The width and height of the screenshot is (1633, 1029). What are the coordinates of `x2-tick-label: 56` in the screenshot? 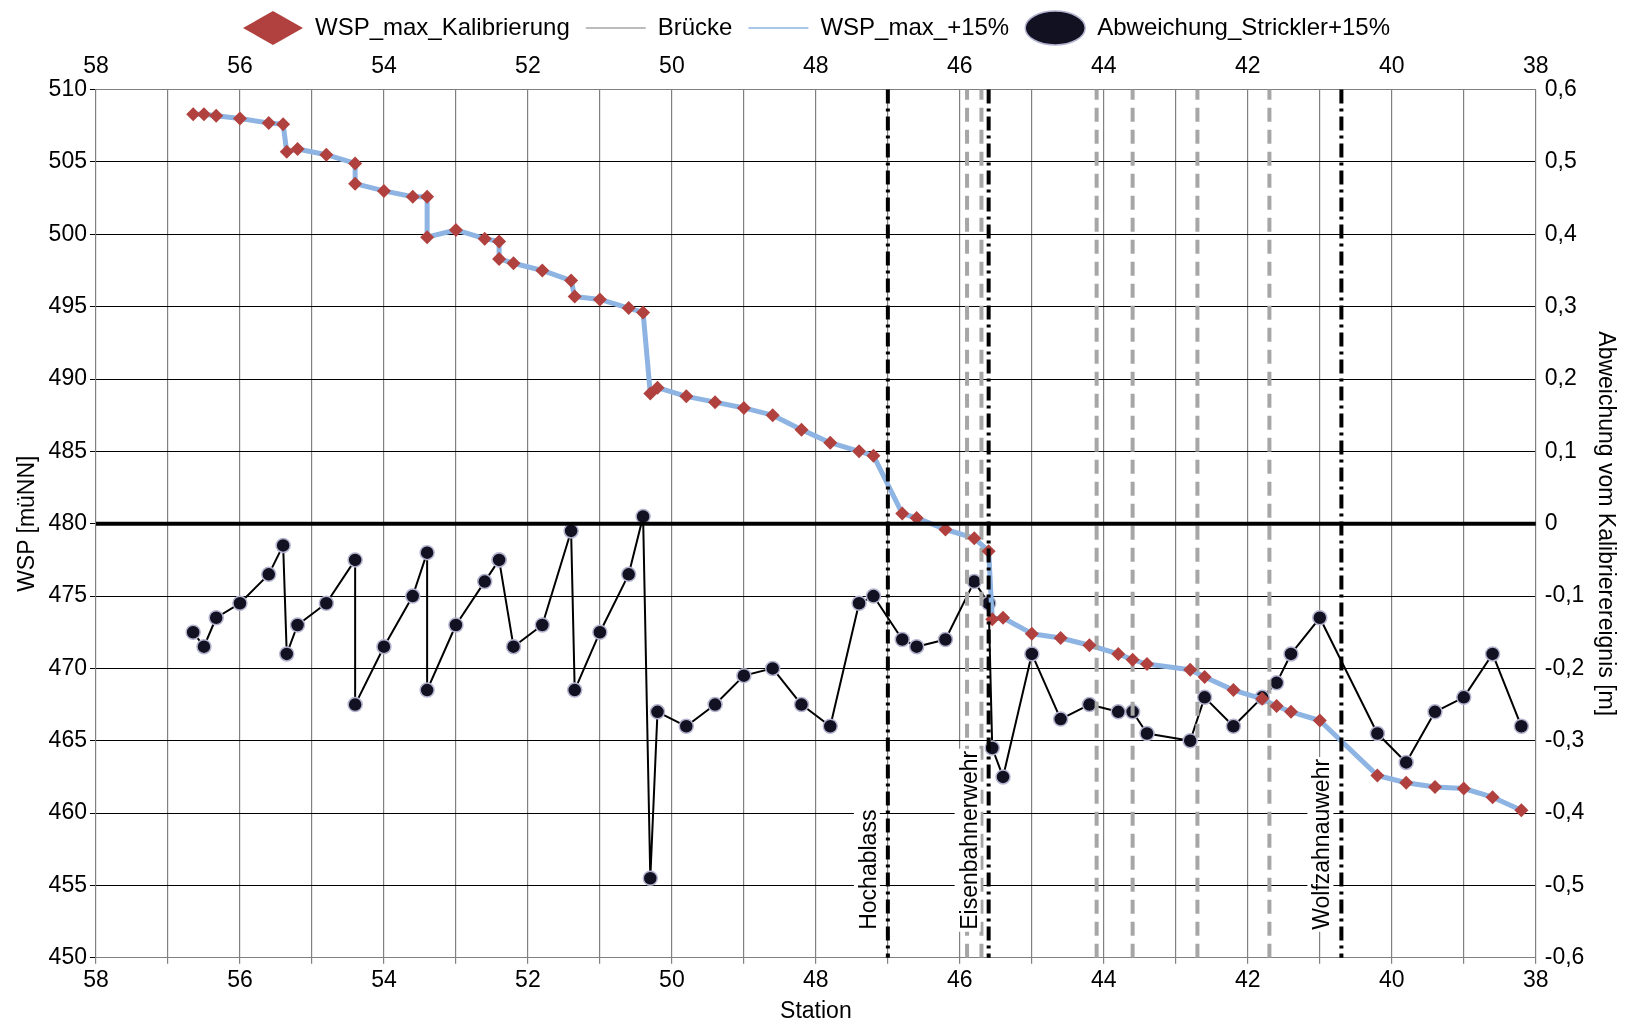 It's located at (240, 65).